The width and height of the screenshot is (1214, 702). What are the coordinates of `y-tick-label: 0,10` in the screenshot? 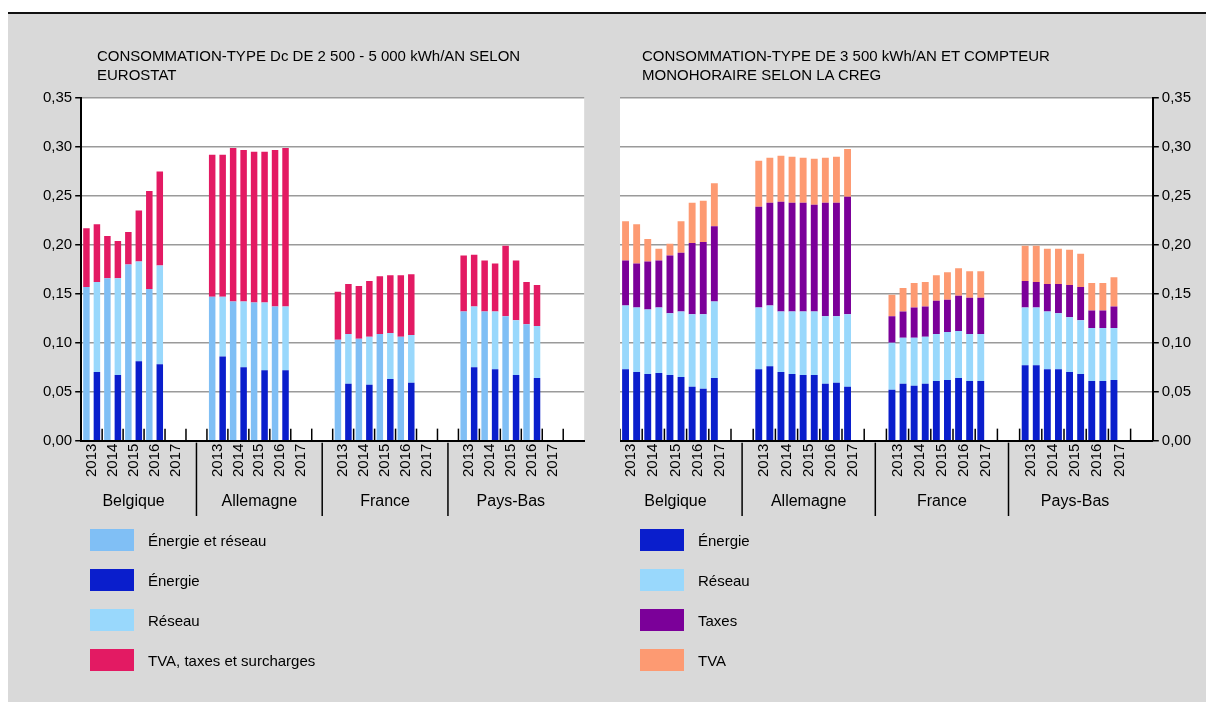 It's located at (57, 341).